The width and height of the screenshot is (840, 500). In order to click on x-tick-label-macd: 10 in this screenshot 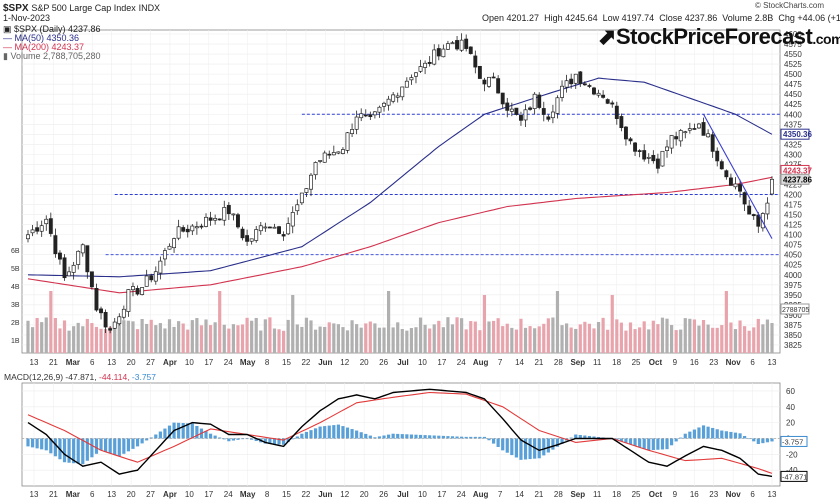, I will do `click(189, 494)`.